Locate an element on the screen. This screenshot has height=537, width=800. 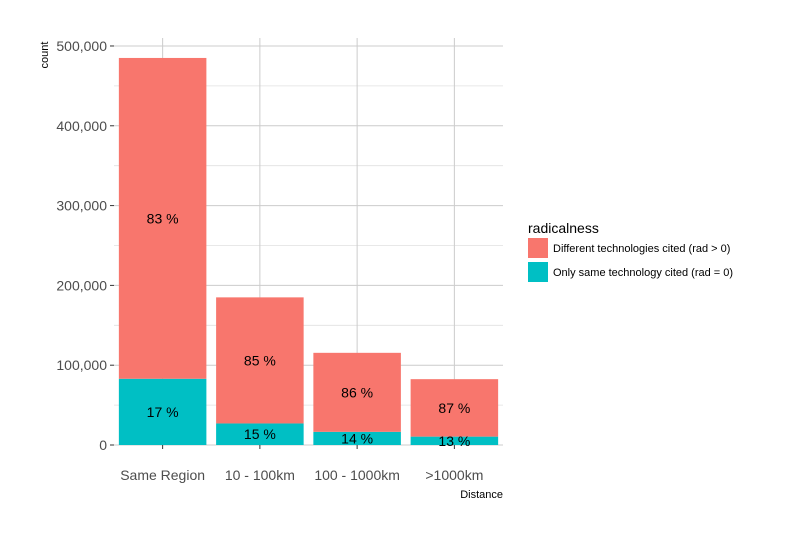
y-tick-label: 300,000 is located at coordinates (81, 206).